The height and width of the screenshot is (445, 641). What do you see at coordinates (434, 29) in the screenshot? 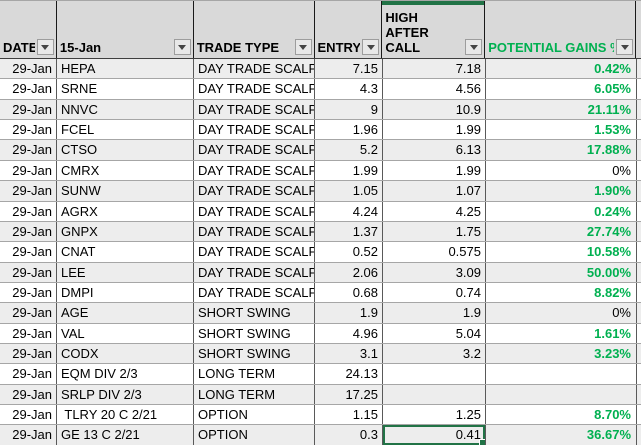
I see `column-header-high-after-call: HIGH AFTER CALL` at bounding box center [434, 29].